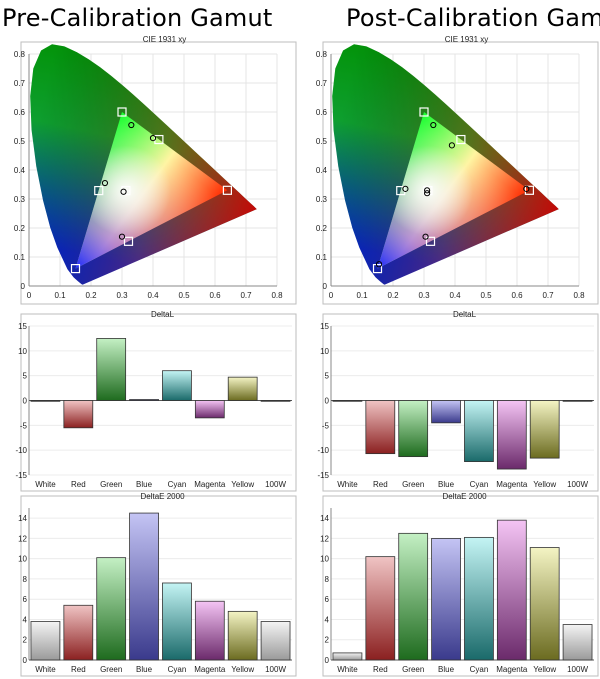 The width and height of the screenshot is (600, 679). I want to click on cie-x-tick: 0.7, so click(246, 295).